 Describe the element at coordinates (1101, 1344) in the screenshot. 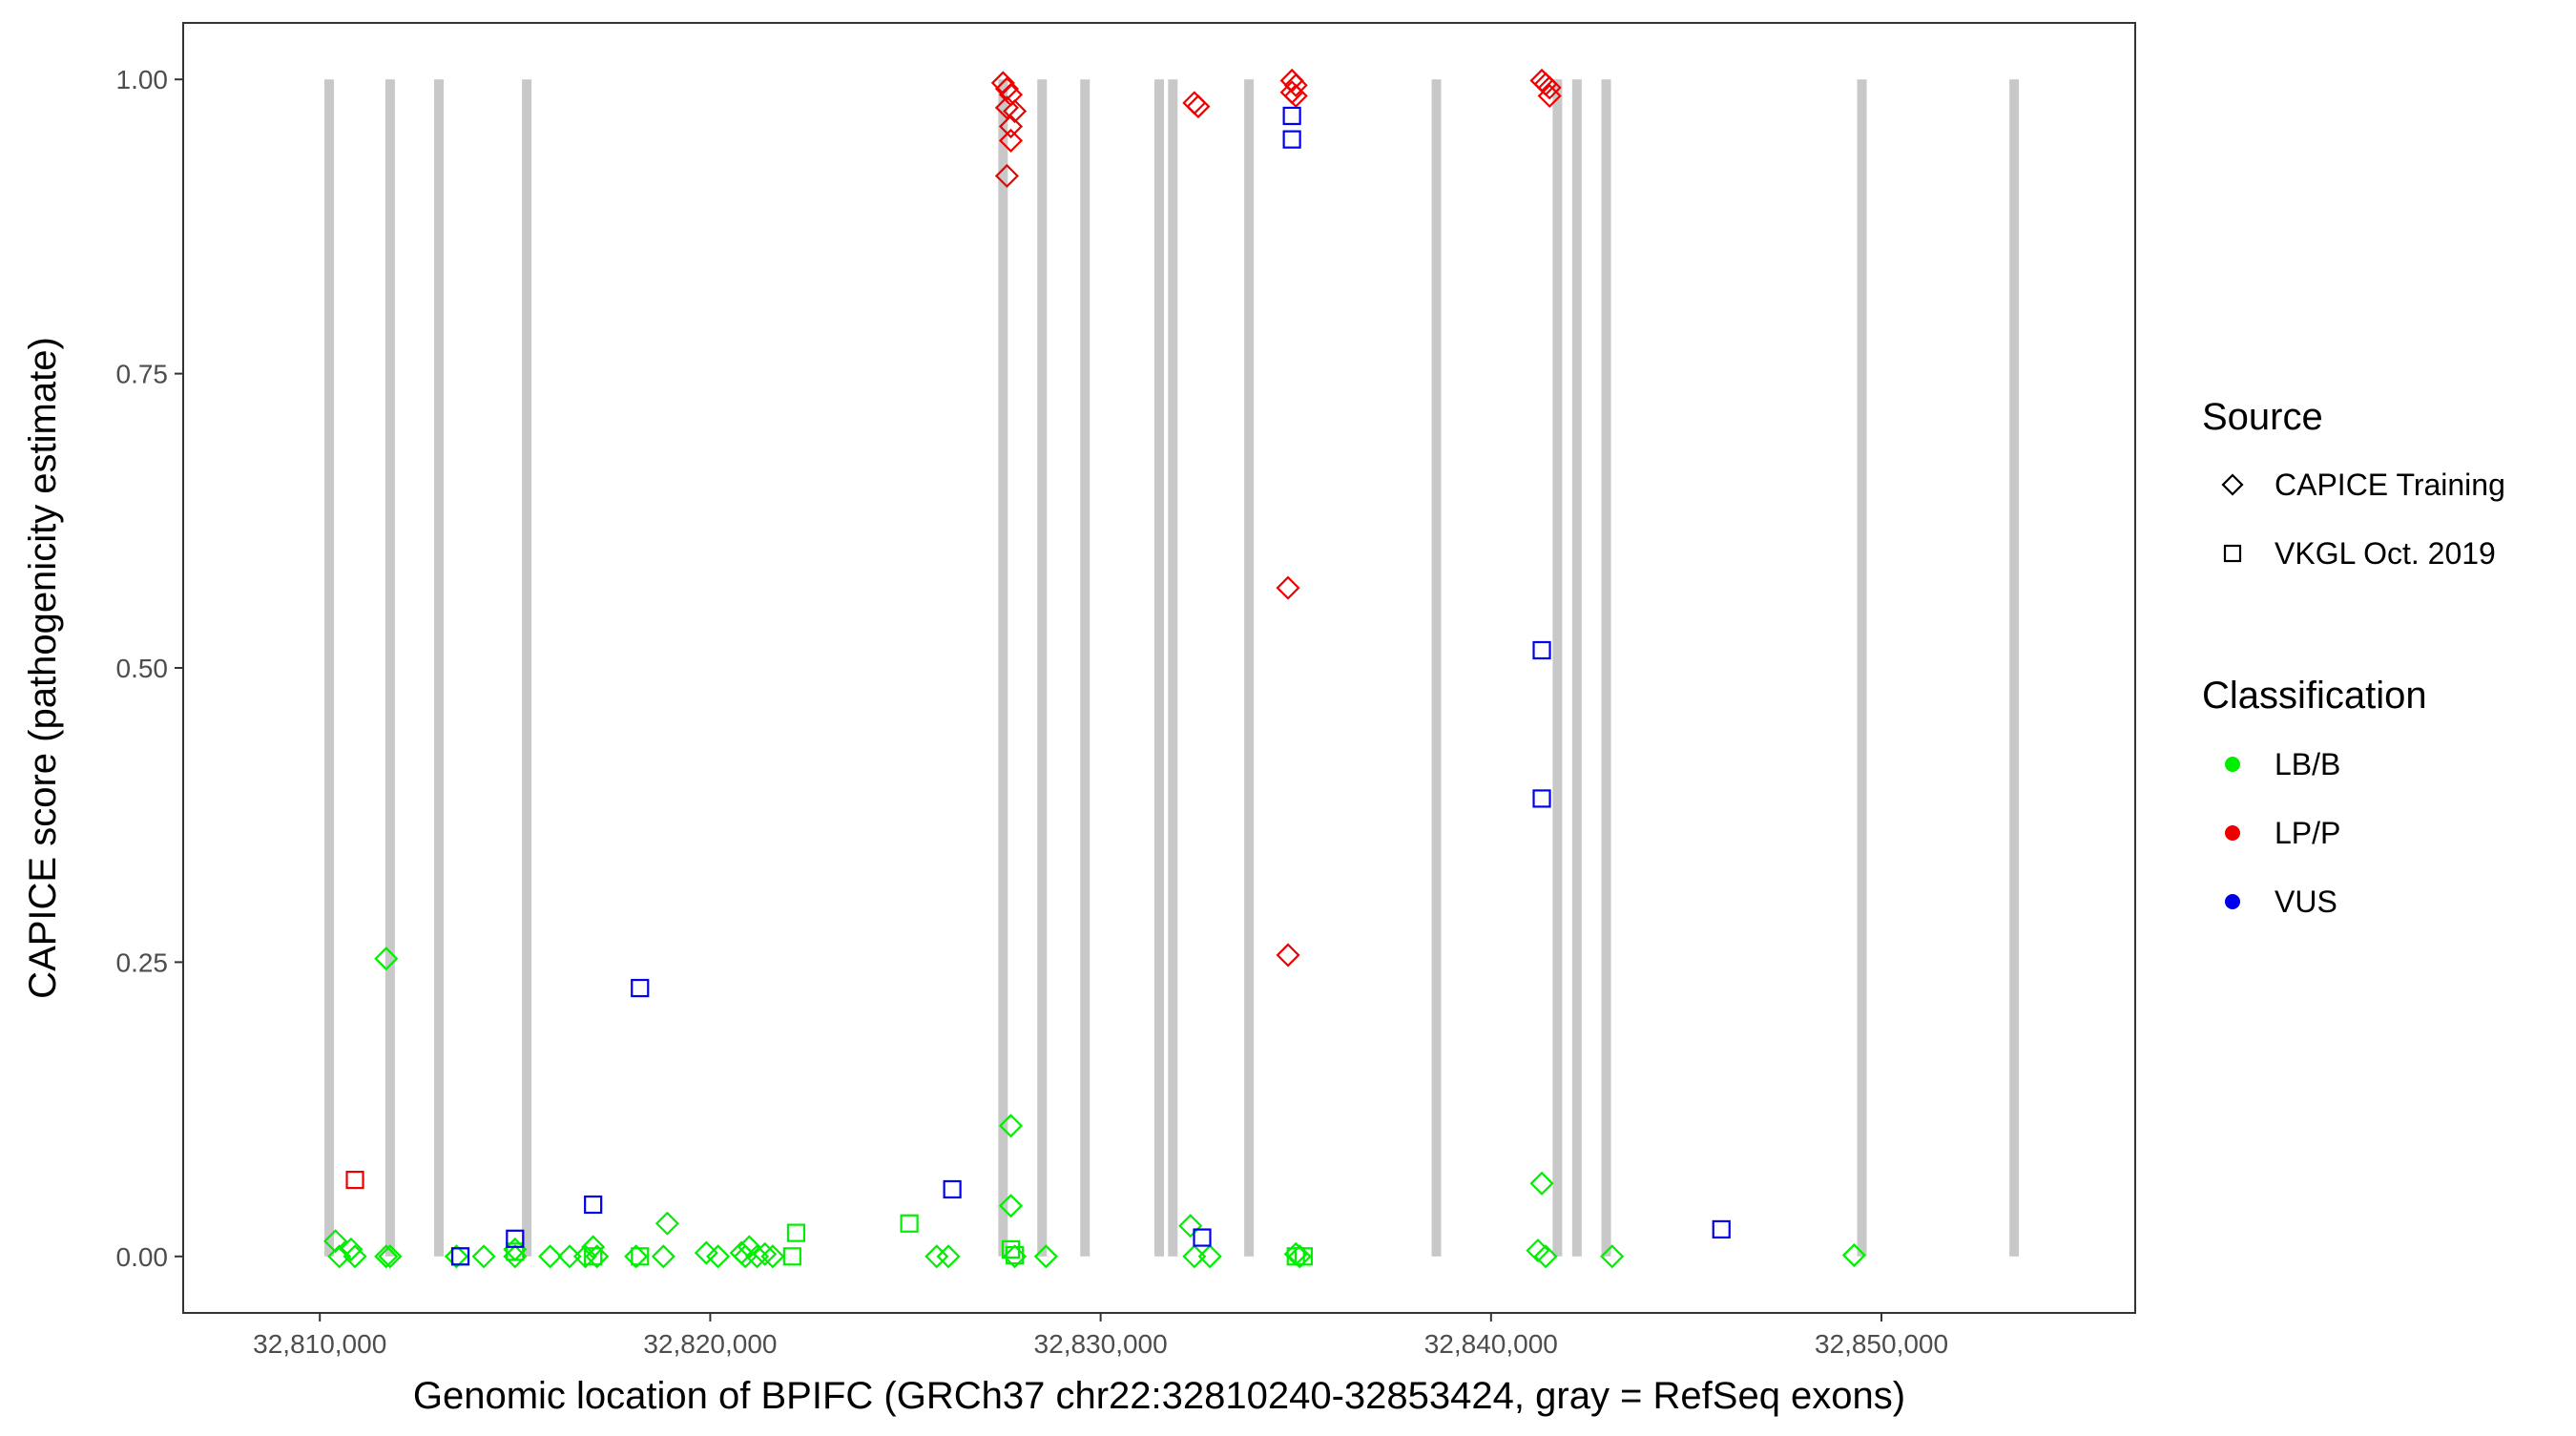

I see `x-tick-label: 32,830,000` at that location.